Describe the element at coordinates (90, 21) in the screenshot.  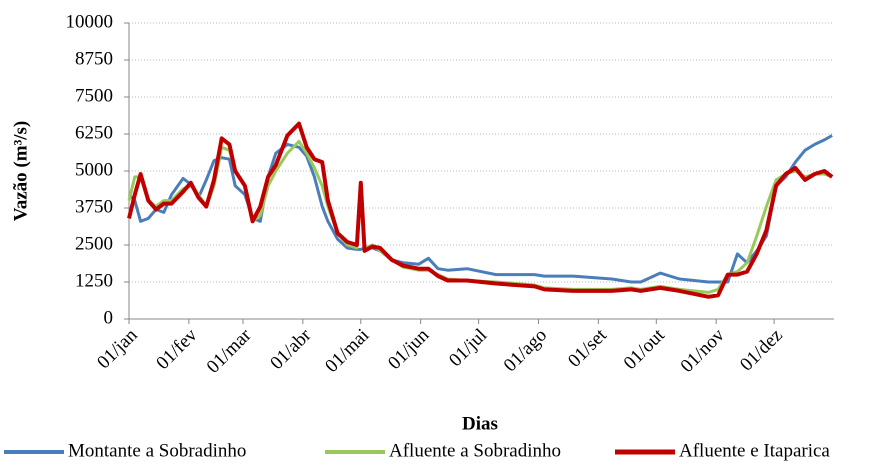
I see `y-tick-label: 10000` at that location.